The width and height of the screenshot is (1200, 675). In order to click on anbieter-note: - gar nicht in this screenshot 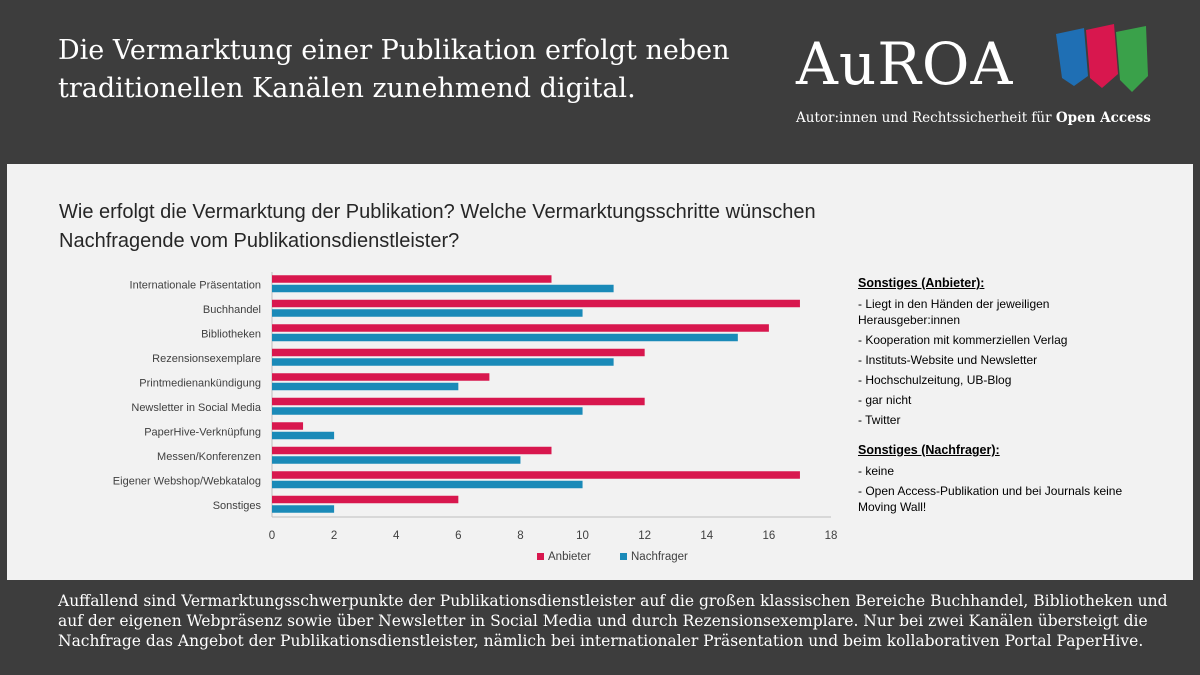, I will do `click(885, 400)`.